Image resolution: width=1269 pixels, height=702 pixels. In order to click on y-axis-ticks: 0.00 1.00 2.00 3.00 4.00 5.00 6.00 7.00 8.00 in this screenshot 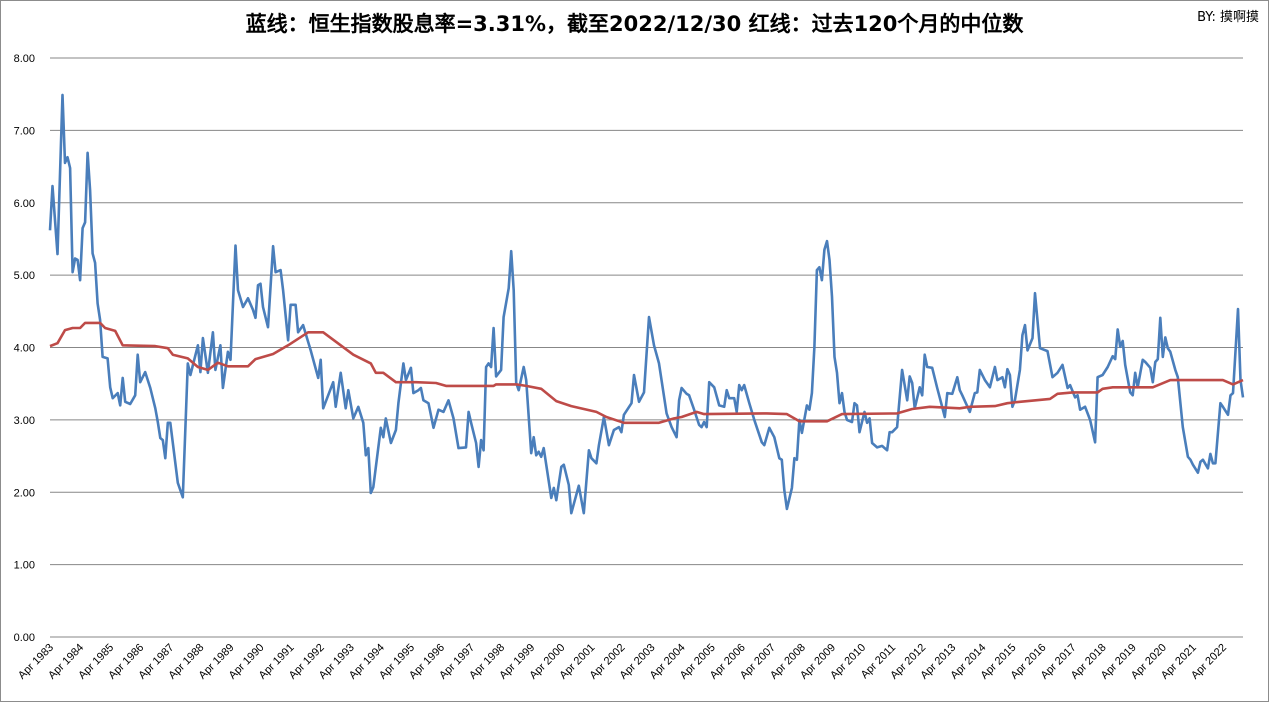, I will do `click(24, 348)`.